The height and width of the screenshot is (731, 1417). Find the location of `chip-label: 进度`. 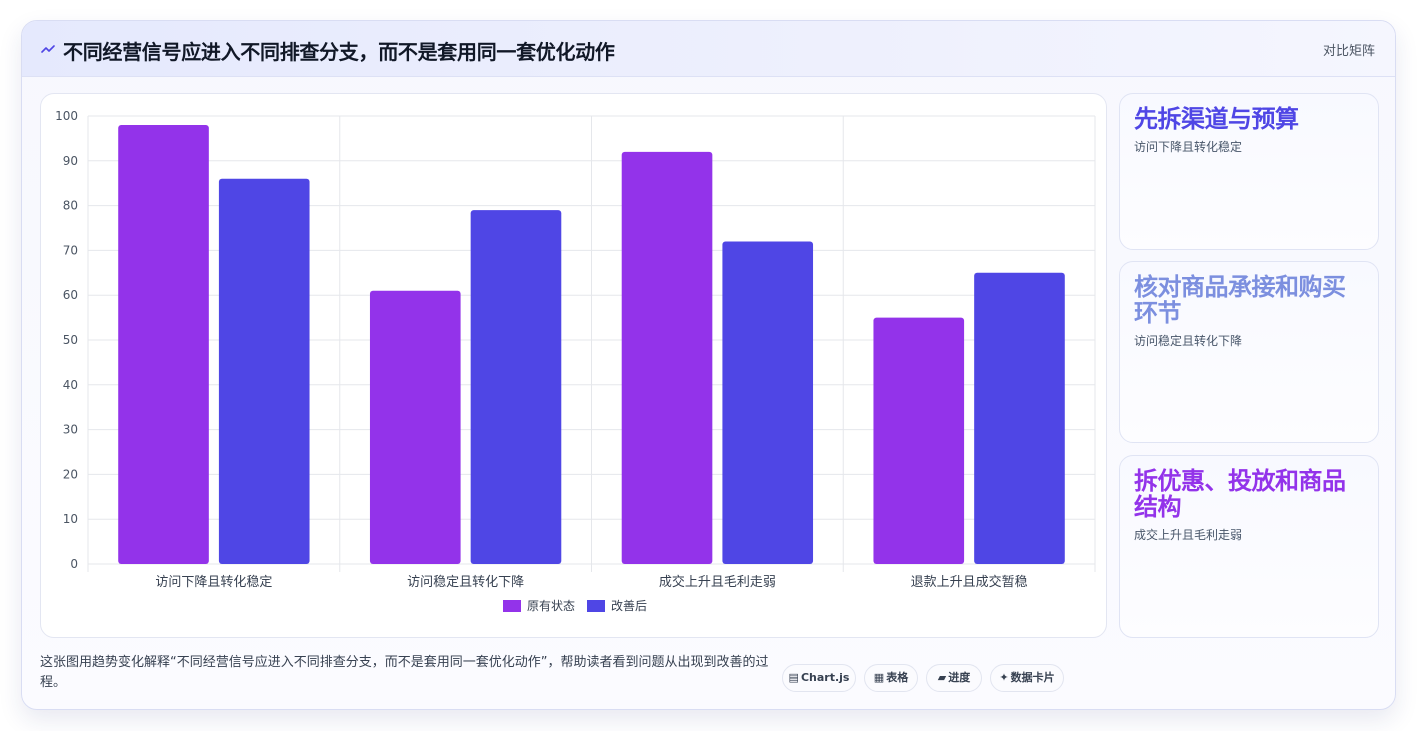

chip-label: 进度 is located at coordinates (959, 677).